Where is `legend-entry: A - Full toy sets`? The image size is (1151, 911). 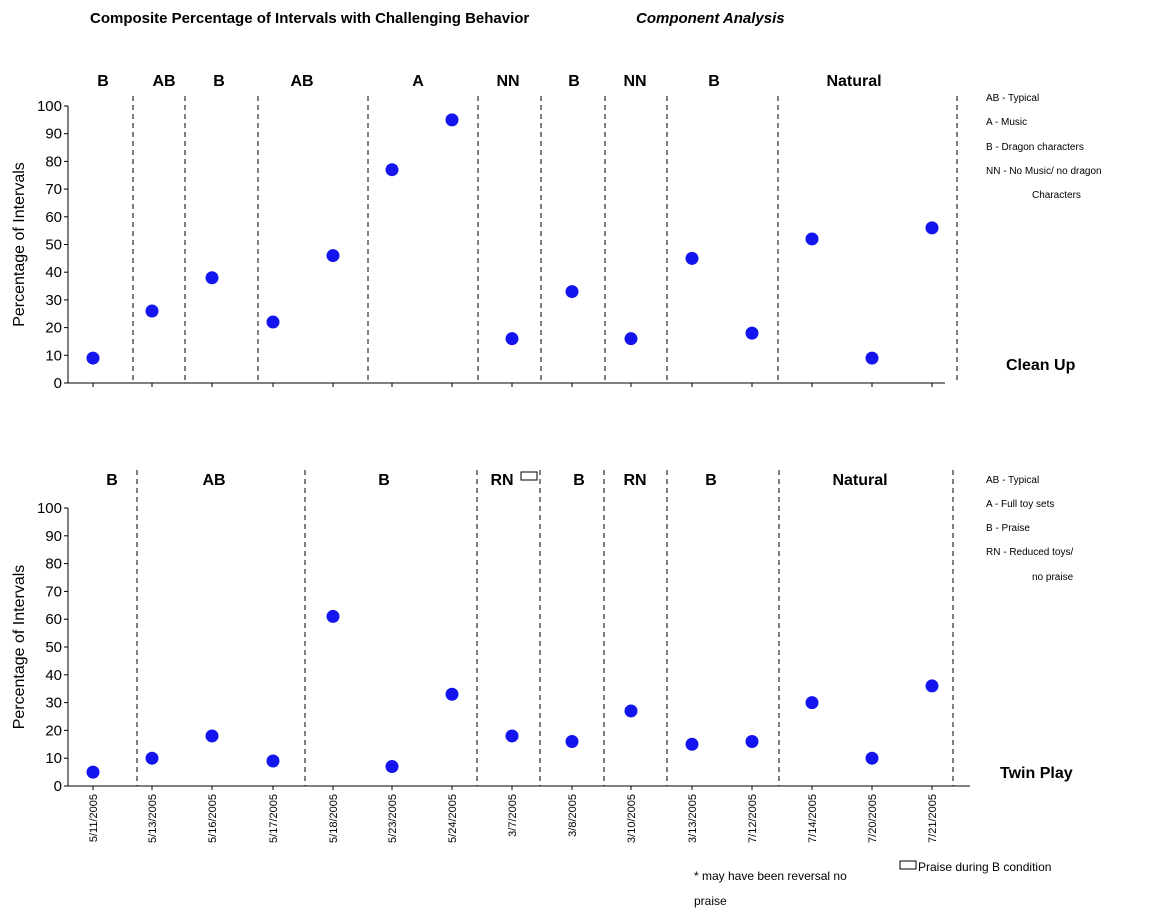 legend-entry: A - Full toy sets is located at coordinates (1020, 504).